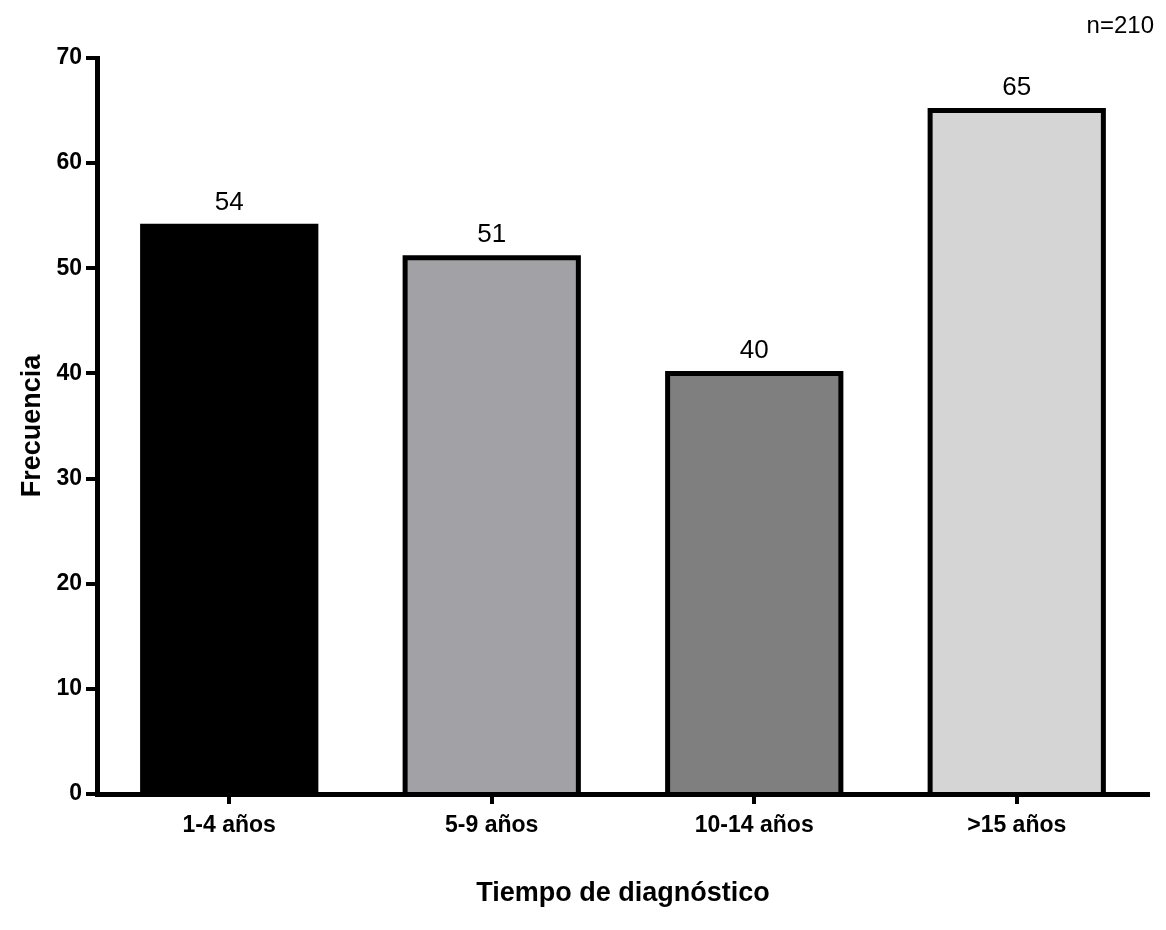 Image resolution: width=1166 pixels, height=930 pixels. What do you see at coordinates (69, 266) in the screenshot?
I see `y-tick-label: 50` at bounding box center [69, 266].